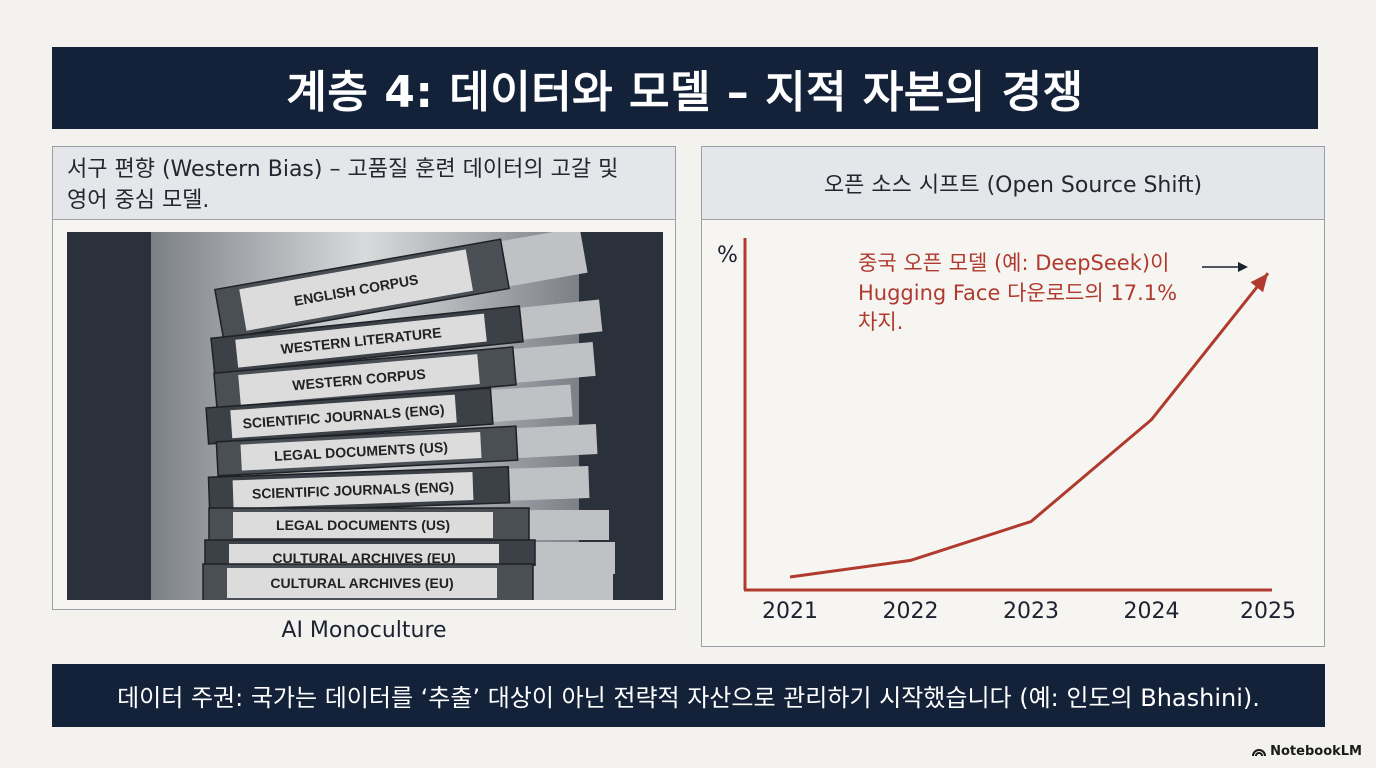 The height and width of the screenshot is (768, 1376). I want to click on book: CULTURAL ARCHIVES (EU), so click(407, 581).